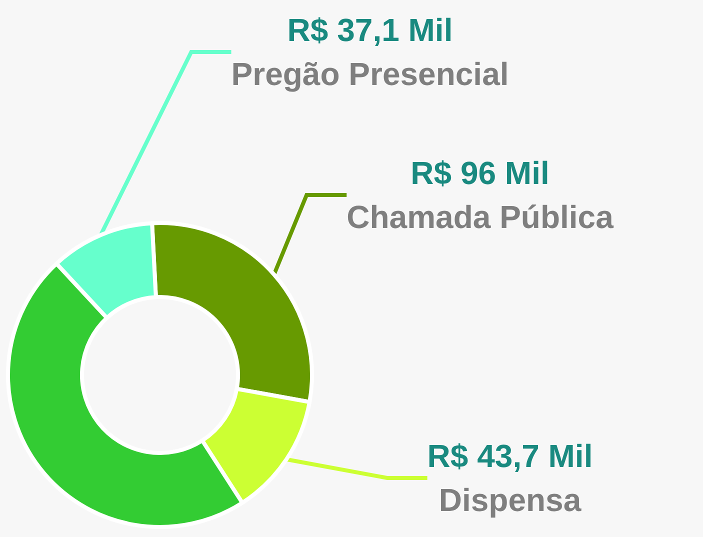 The width and height of the screenshot is (703, 537). I want to click on data-label: R$ 43,7 Mil, so click(510, 456).